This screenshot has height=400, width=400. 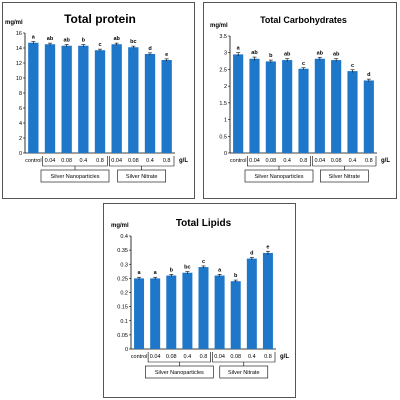 I want to click on y-tick-label: 0.25, so click(x=122, y=279).